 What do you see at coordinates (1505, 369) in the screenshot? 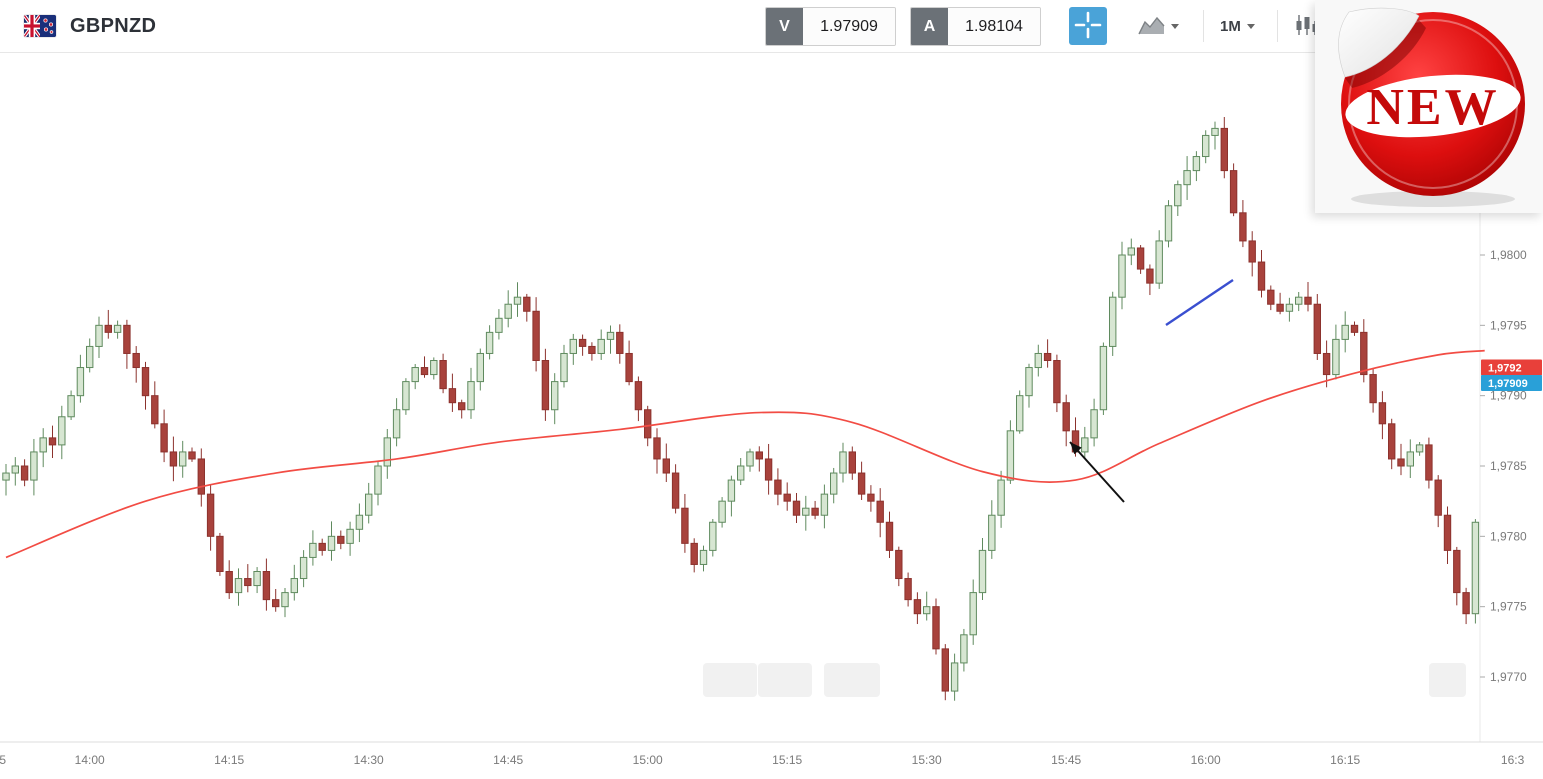
I see `svg-text: 1,9792` at bounding box center [1505, 369].